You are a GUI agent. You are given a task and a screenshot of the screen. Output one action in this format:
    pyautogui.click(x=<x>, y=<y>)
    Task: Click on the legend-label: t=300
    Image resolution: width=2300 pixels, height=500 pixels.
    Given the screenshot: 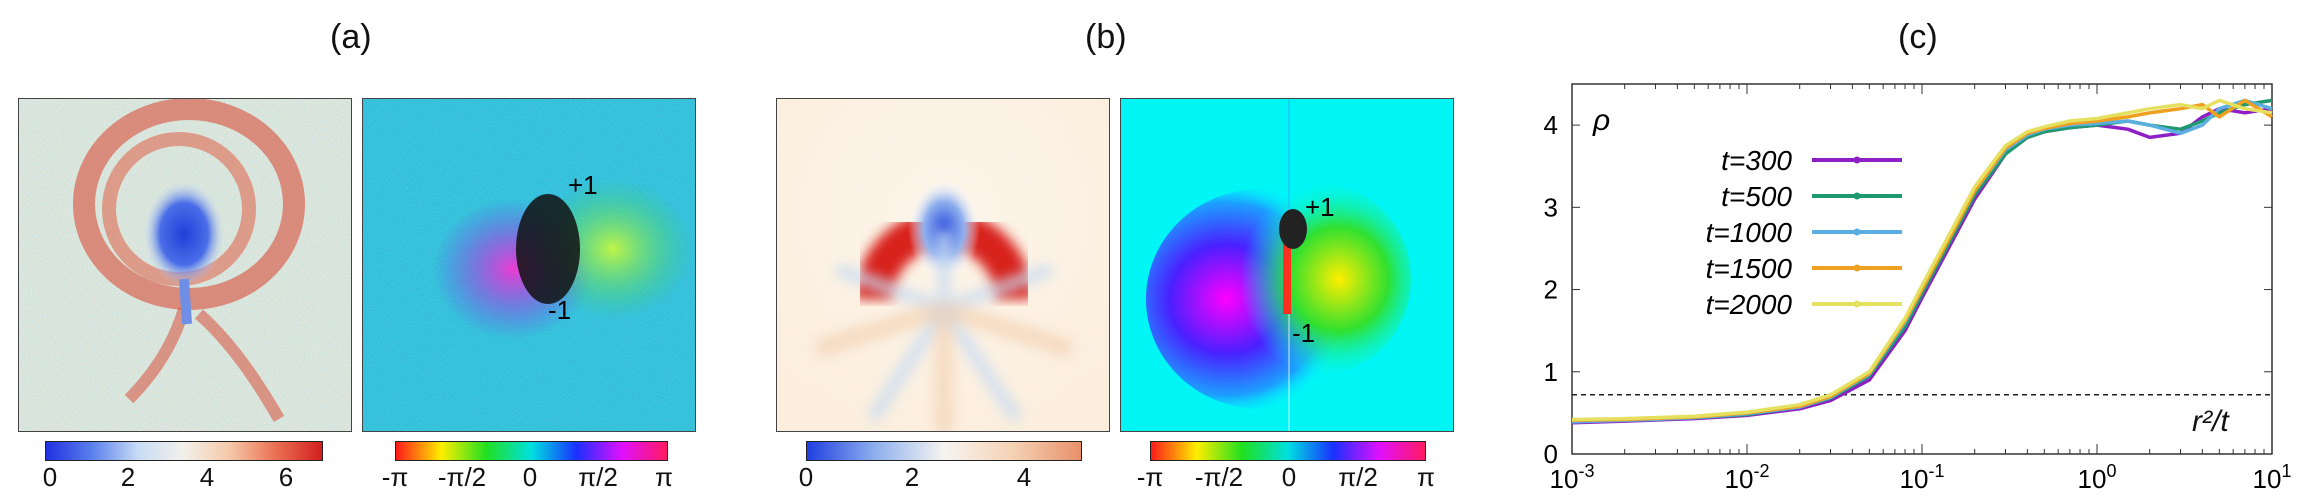 What is the action you would take?
    pyautogui.click(x=1756, y=160)
    